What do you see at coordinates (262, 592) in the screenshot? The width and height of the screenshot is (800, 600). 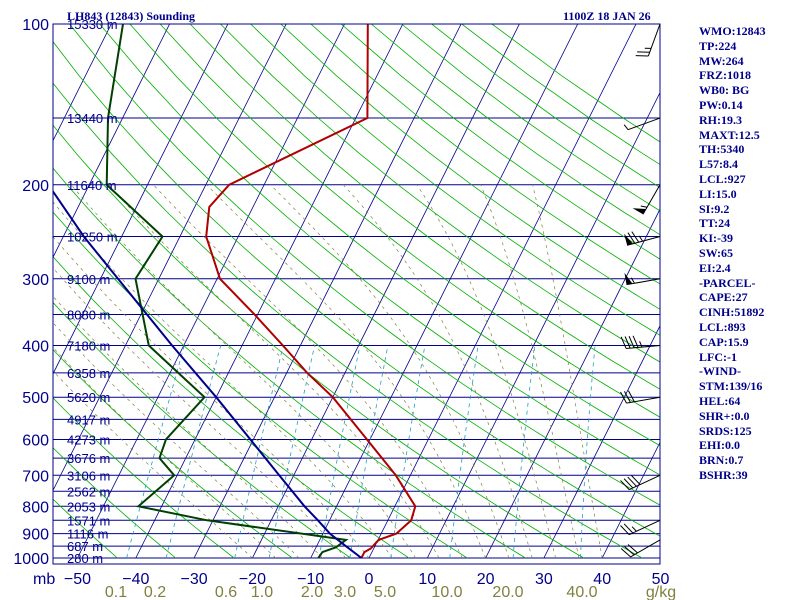 I see `mixing-ratio-label: 1.0` at bounding box center [262, 592].